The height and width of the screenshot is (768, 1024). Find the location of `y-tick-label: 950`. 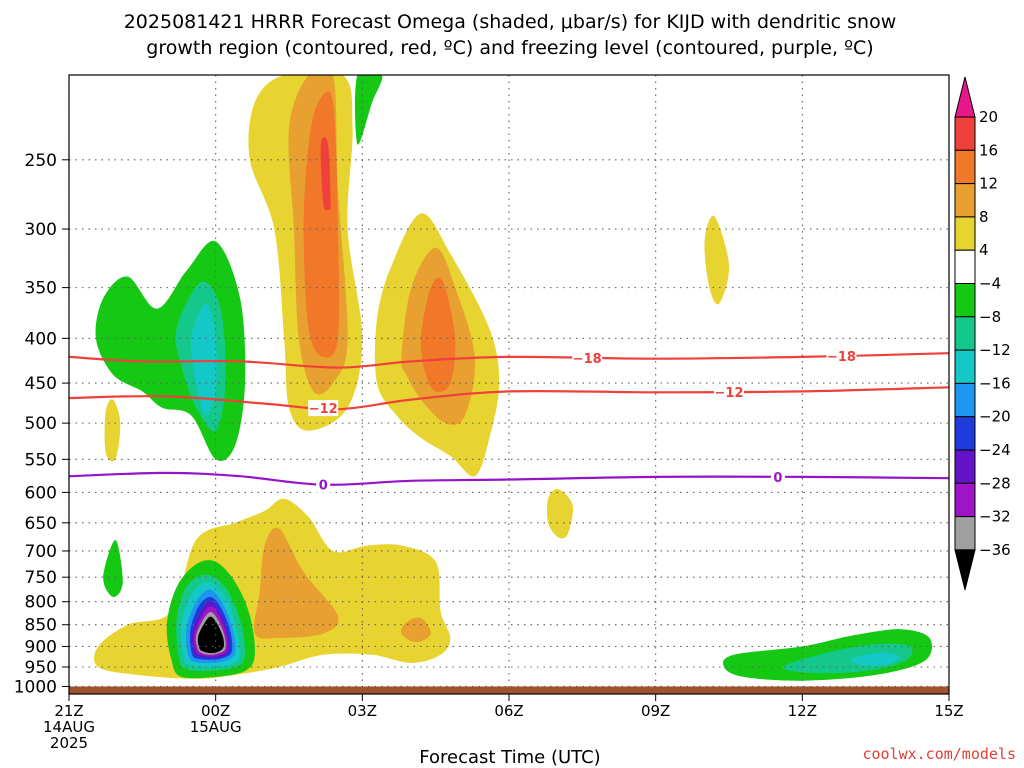

y-tick-label: 950 is located at coordinates (41, 668).